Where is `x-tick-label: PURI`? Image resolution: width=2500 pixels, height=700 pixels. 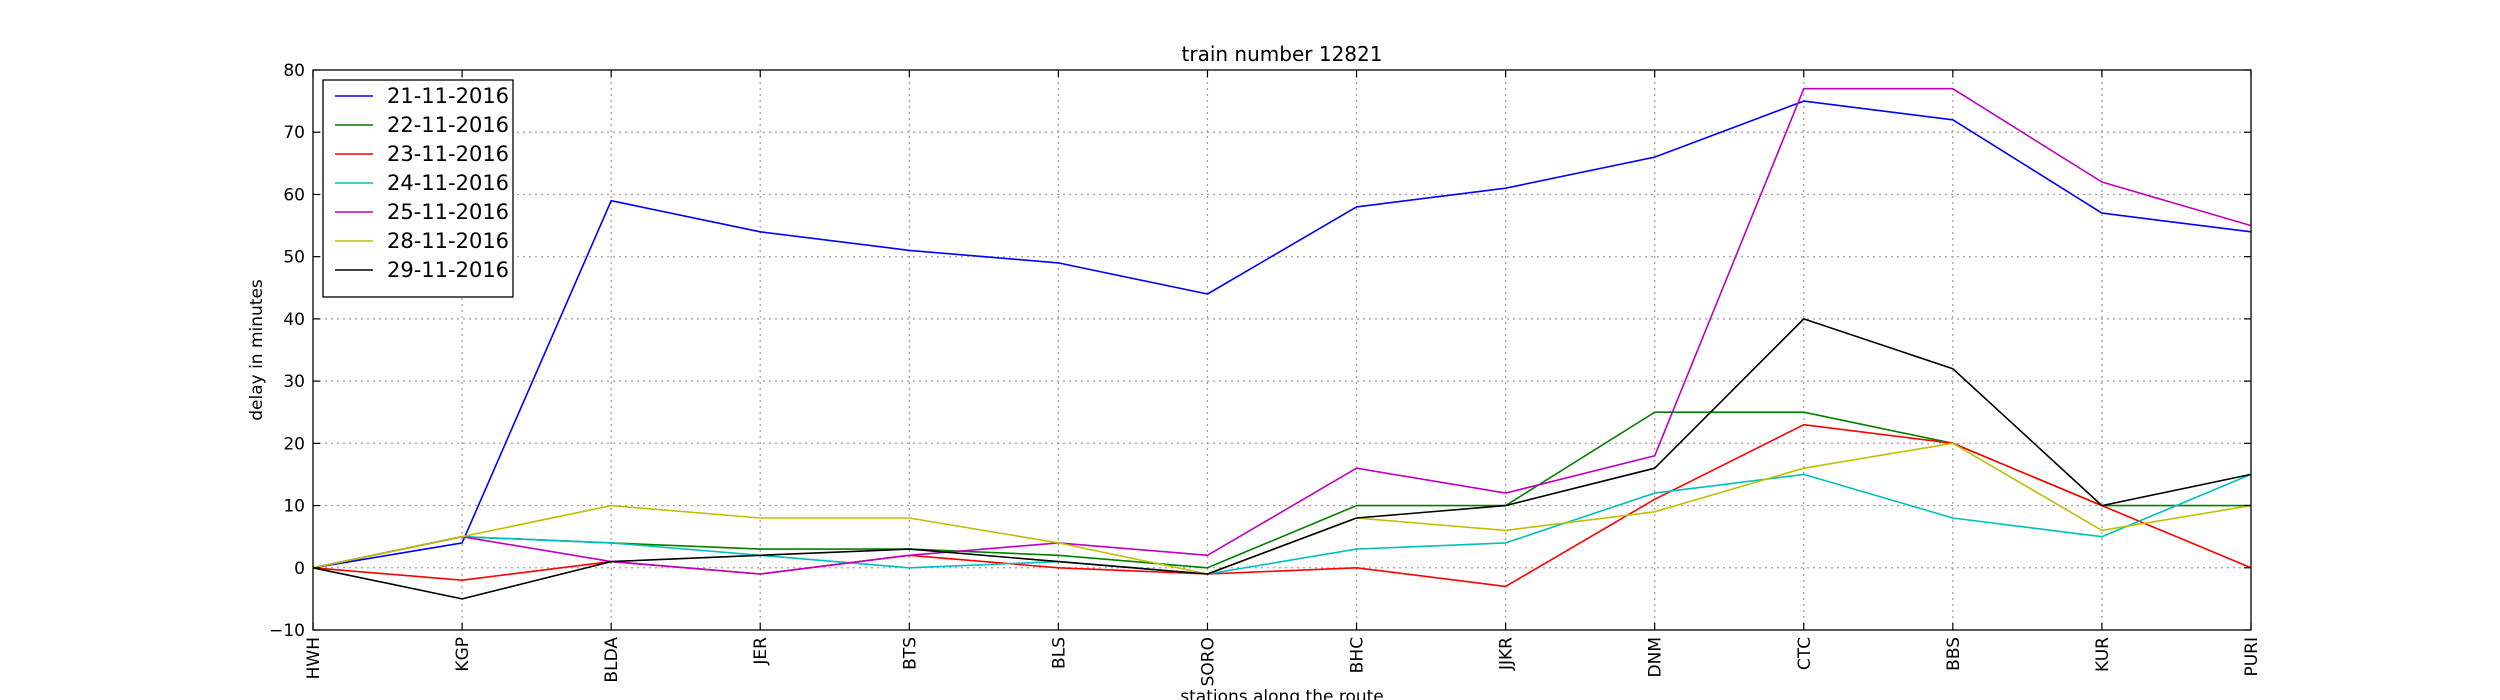 x-tick-label: PURI is located at coordinates (2252, 657).